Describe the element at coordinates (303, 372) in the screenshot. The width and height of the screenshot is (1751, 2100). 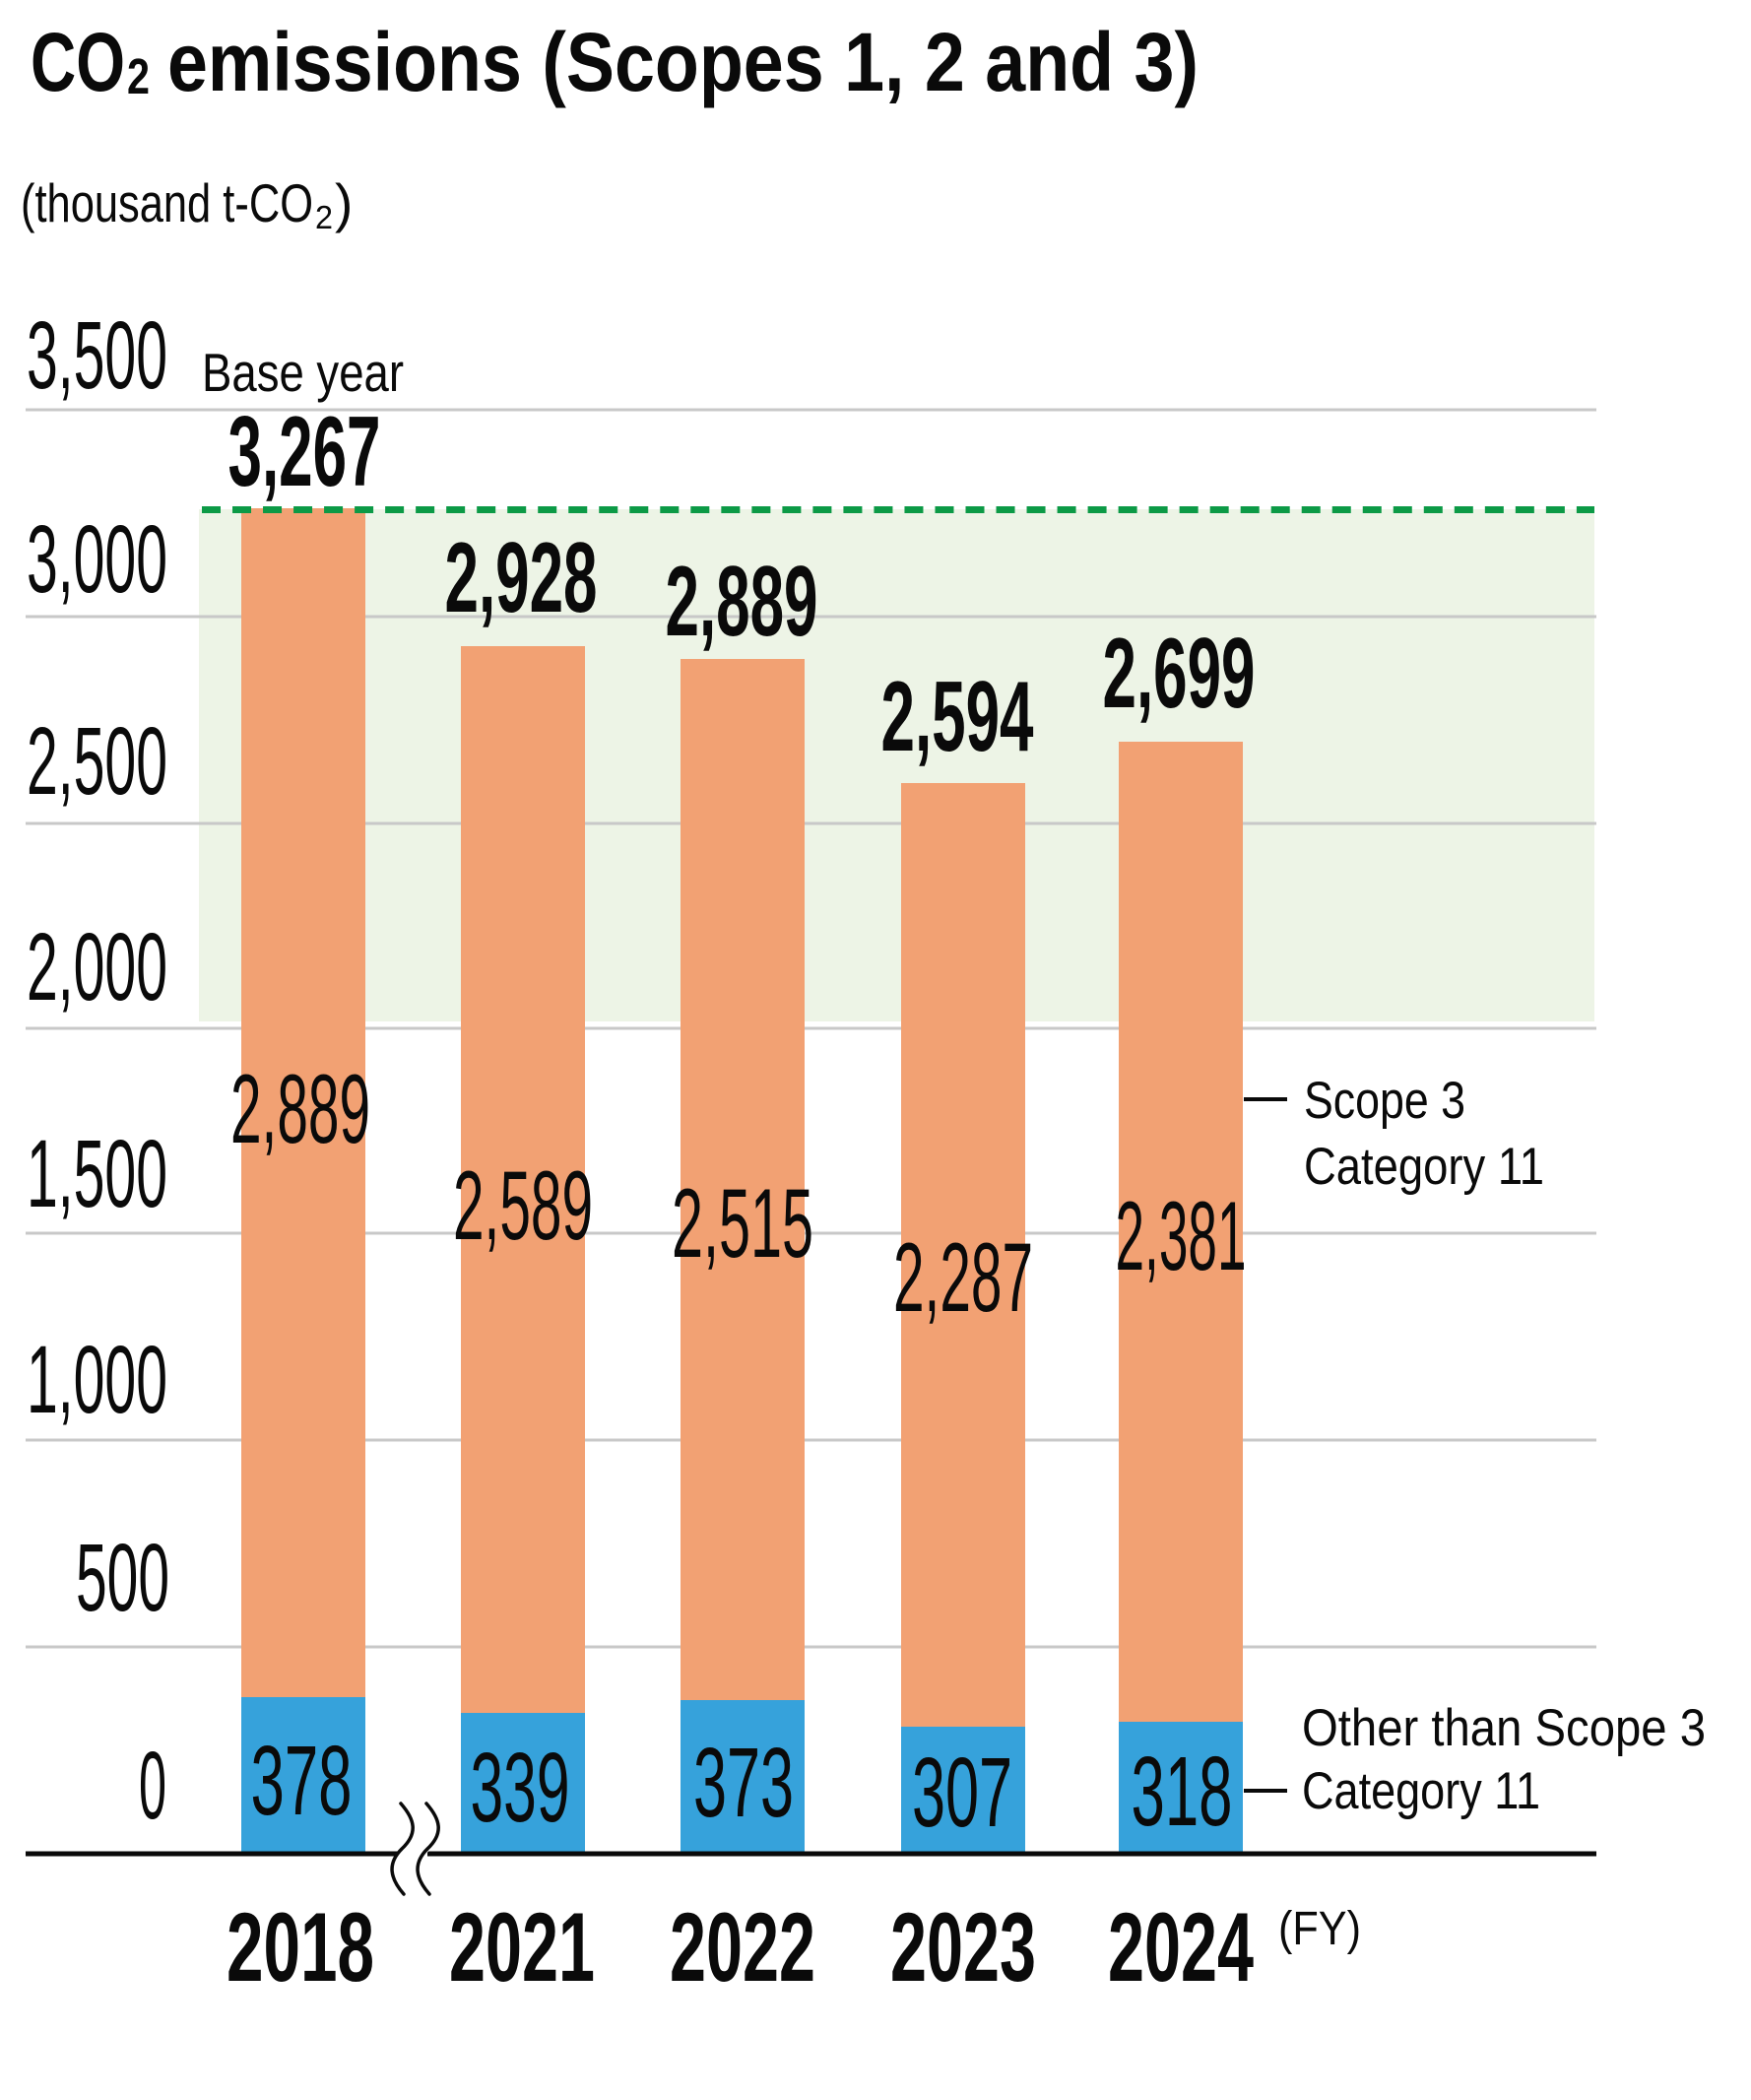
I see `svg-text: Base year` at that location.